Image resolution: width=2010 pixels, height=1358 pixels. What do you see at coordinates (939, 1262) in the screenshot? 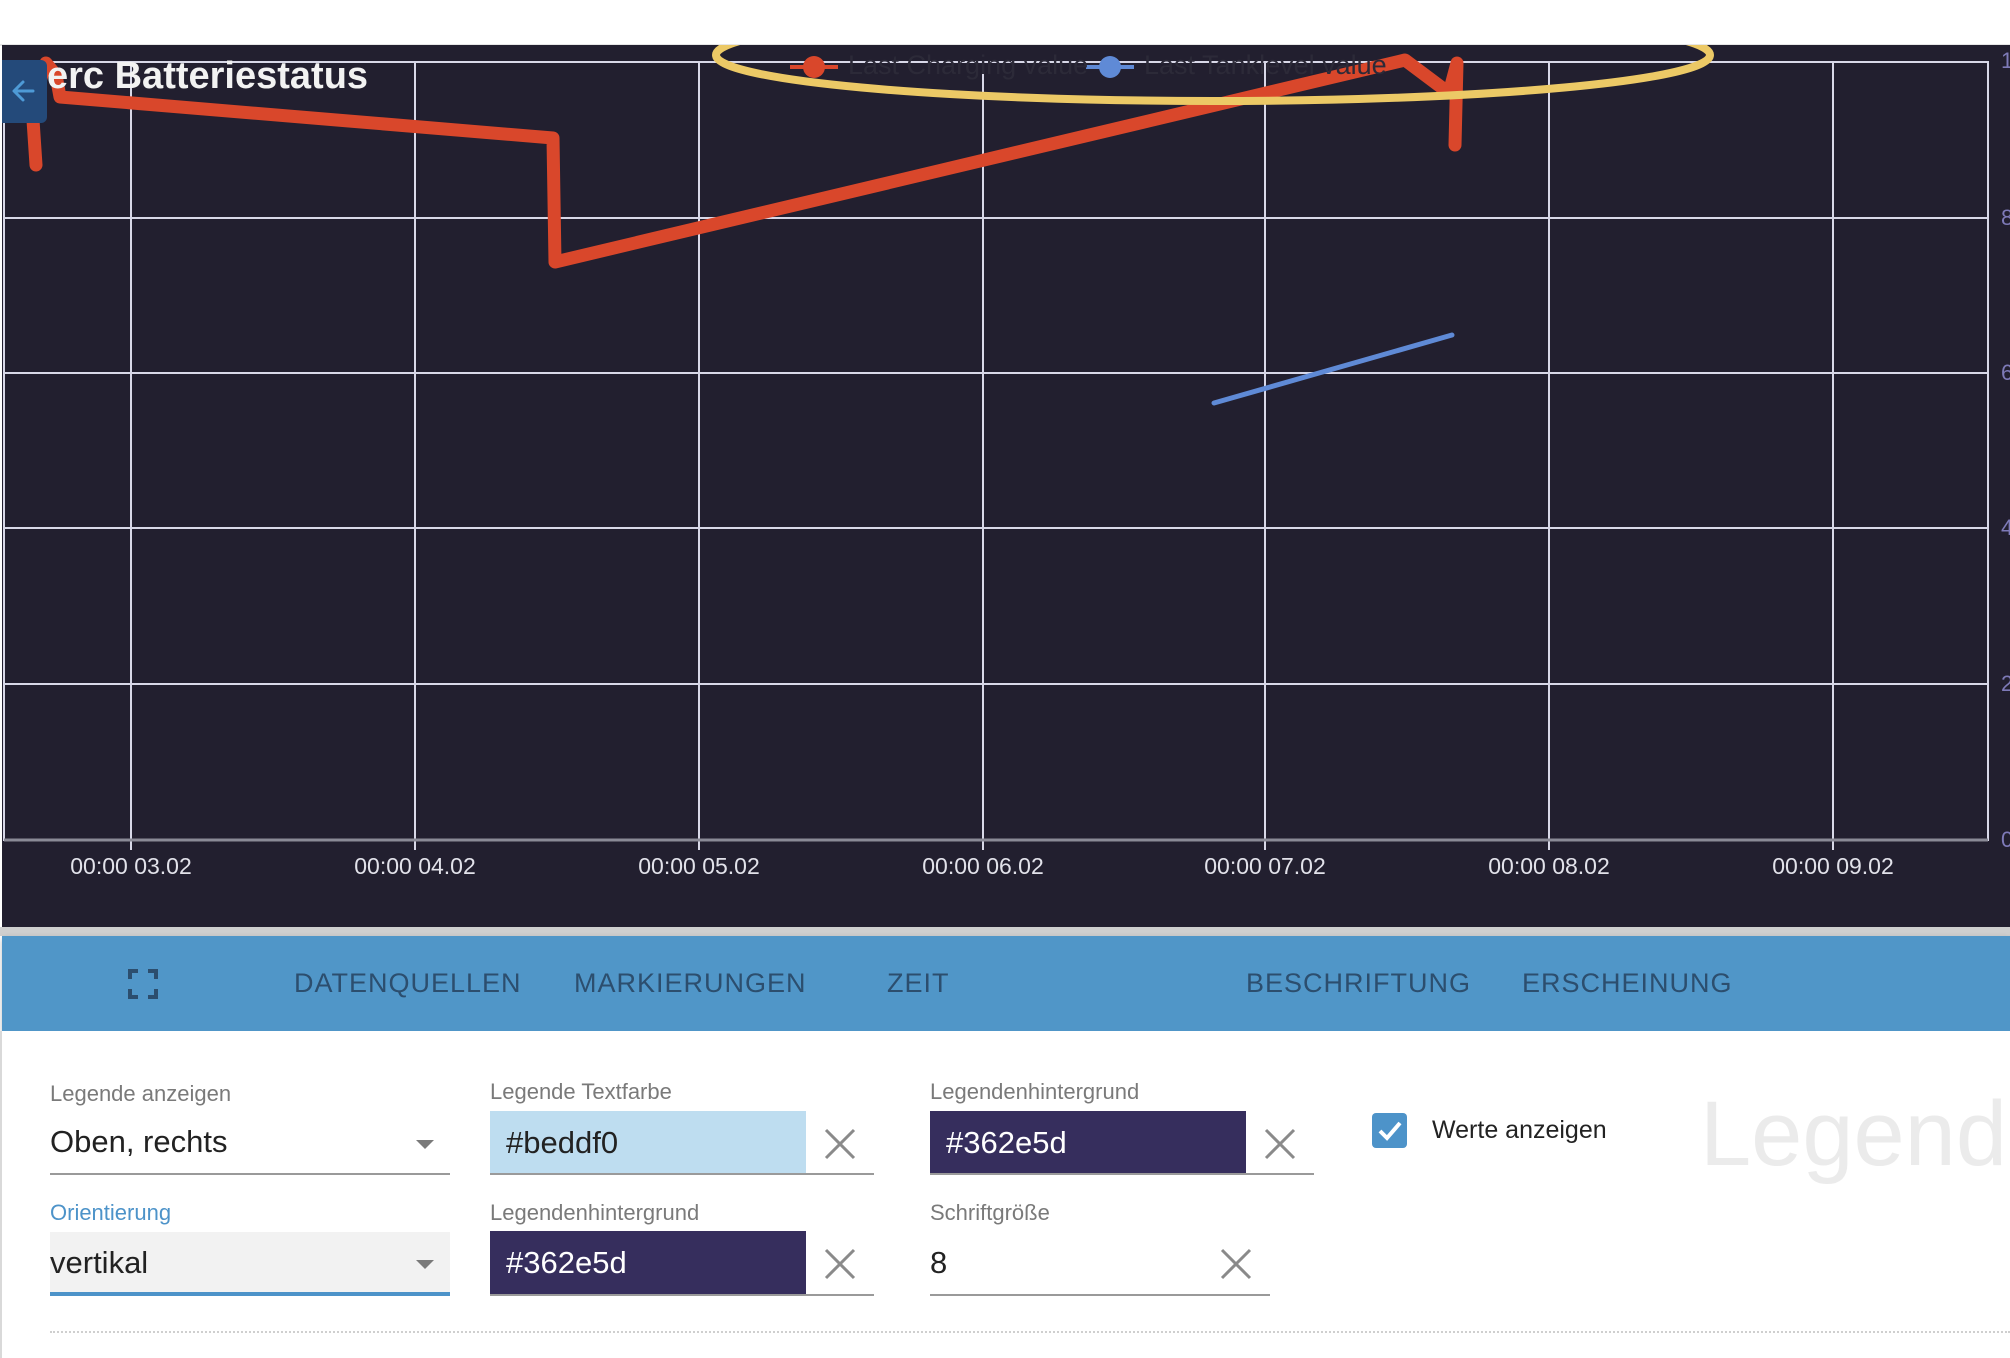
I see `font-size-input: 8` at bounding box center [939, 1262].